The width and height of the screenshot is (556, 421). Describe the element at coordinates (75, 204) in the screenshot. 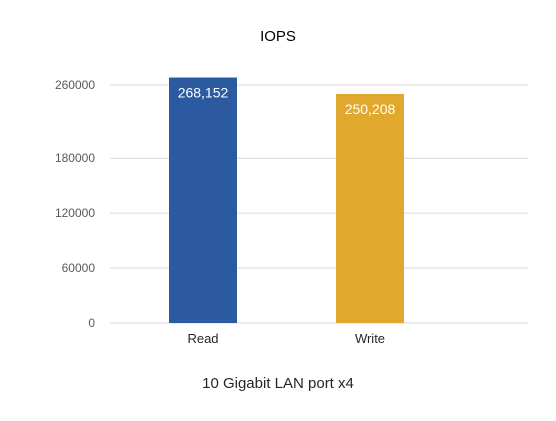

I see `y-axis-ticks: 0 60000 120000 180000 260000` at that location.